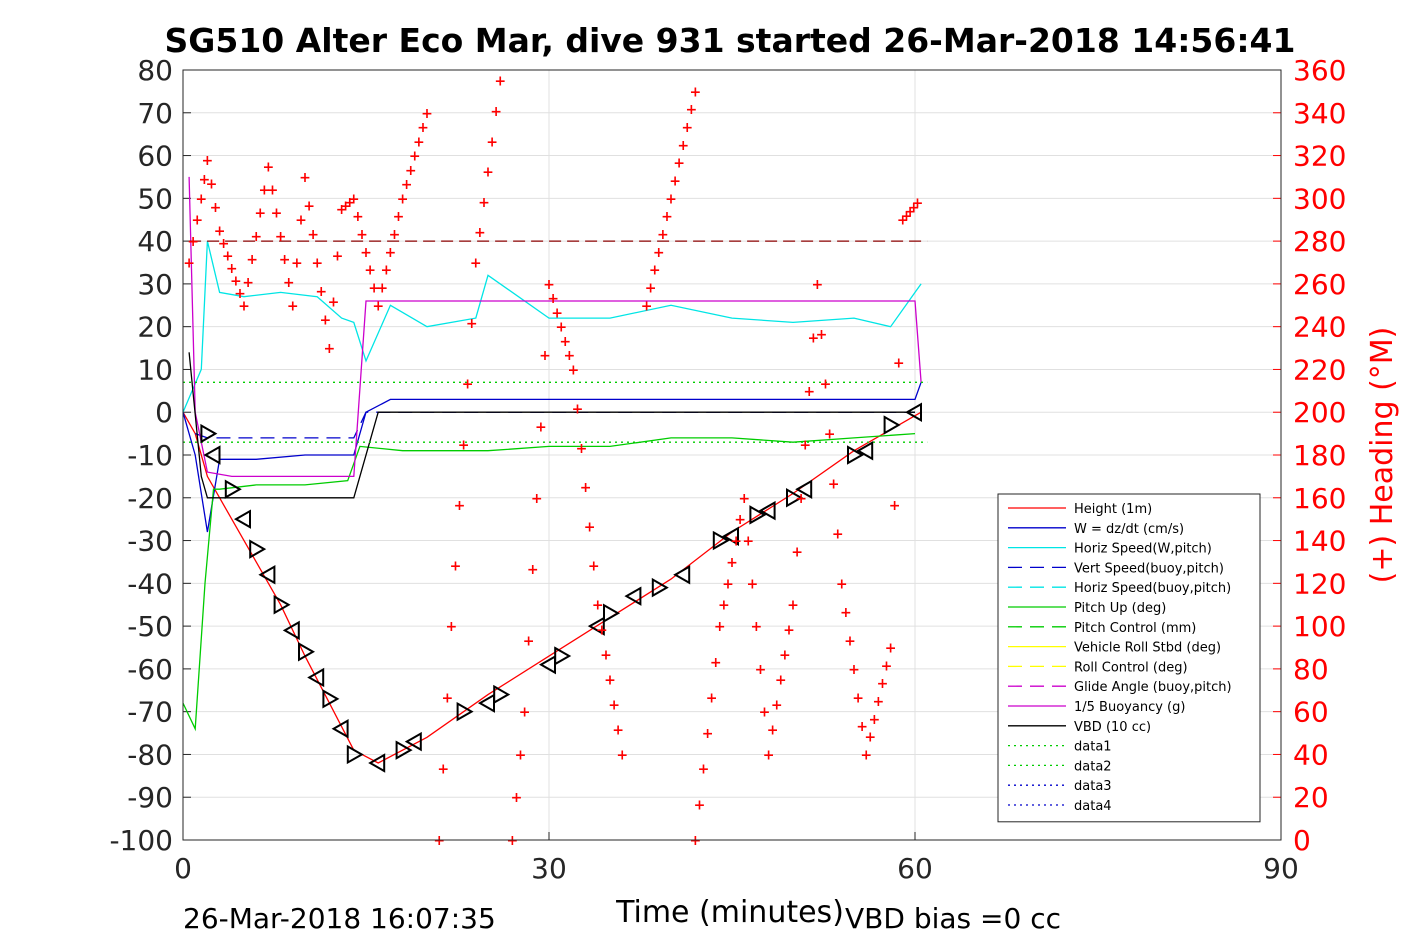 This screenshot has width=1417, height=945. What do you see at coordinates (1319, 583) in the screenshot?
I see `y-right-tick-label: 120` at bounding box center [1319, 583].